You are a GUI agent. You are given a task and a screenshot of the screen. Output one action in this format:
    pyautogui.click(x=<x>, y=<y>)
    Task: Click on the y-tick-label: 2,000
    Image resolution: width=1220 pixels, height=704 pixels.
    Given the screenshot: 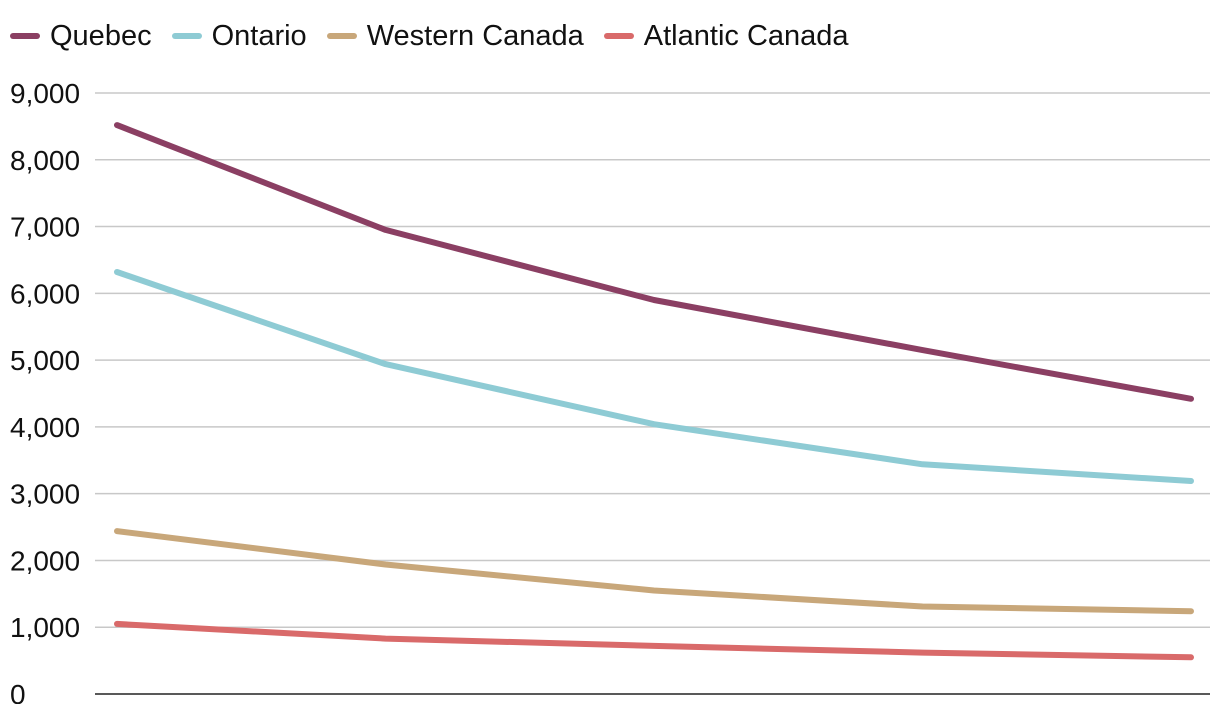 What is the action you would take?
    pyautogui.click(x=45, y=560)
    